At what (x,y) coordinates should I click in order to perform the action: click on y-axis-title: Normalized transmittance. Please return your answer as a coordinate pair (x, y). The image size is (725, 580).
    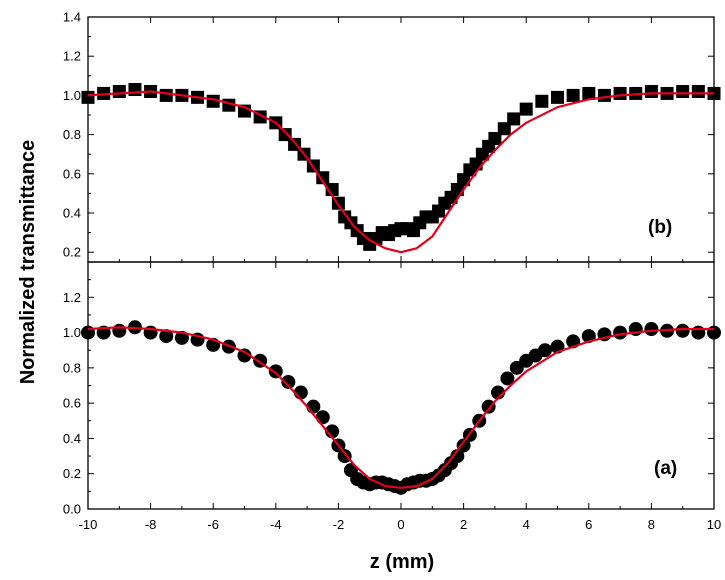
    Looking at the image, I should click on (28, 262).